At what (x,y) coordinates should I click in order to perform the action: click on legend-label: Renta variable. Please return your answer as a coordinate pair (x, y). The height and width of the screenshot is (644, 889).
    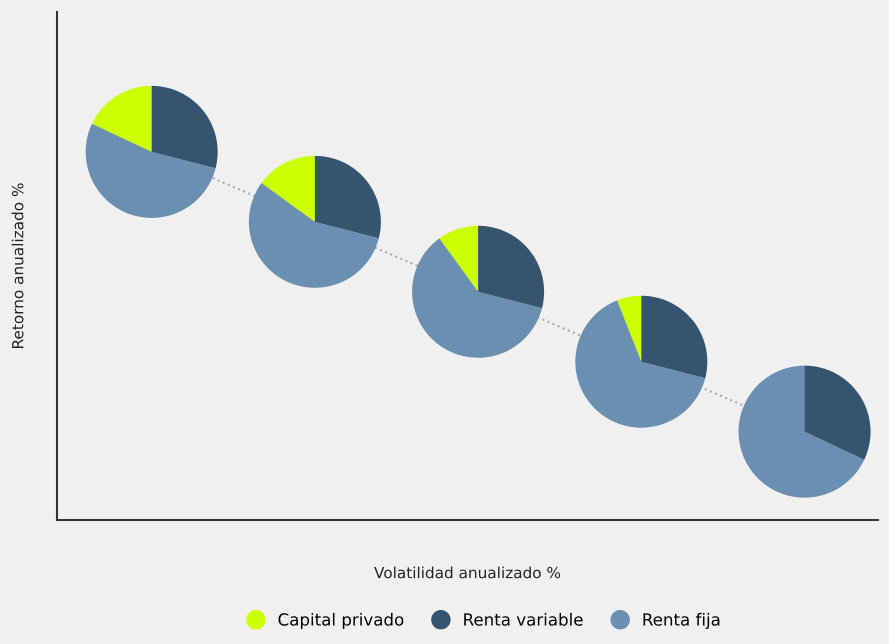
    Looking at the image, I should click on (523, 619).